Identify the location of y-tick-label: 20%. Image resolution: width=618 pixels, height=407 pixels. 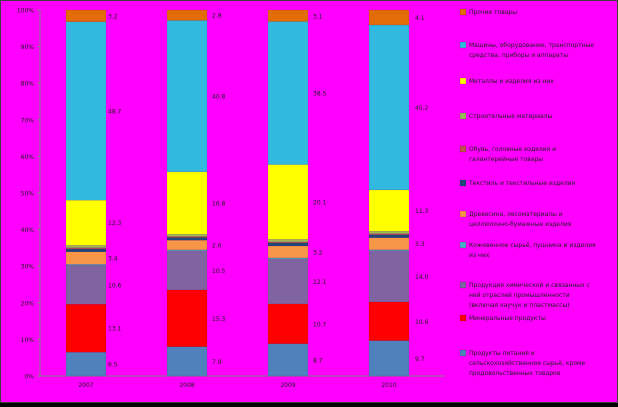
(28, 303).